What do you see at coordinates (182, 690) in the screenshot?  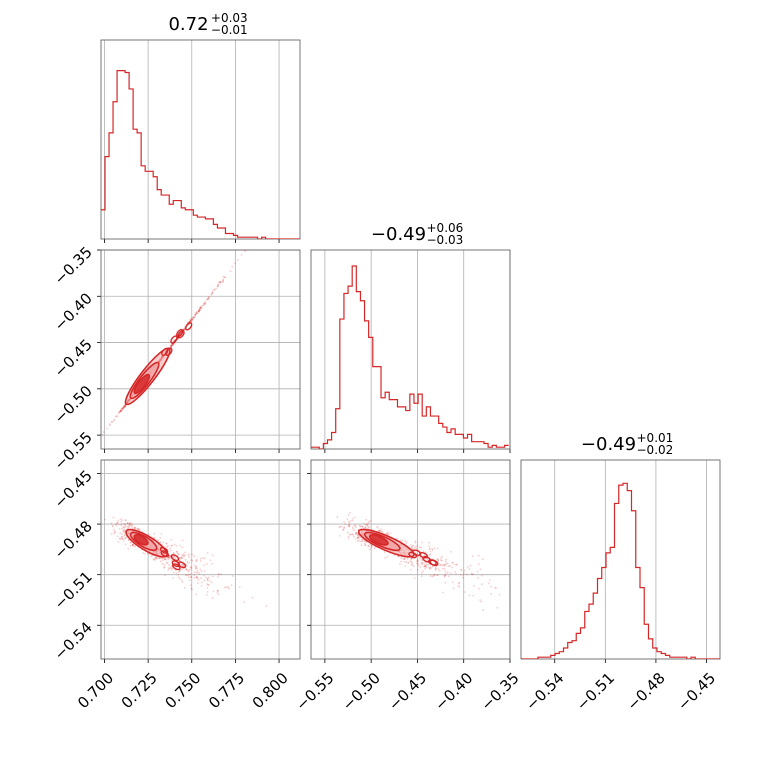 I see `x-tick-label: 0.750` at bounding box center [182, 690].